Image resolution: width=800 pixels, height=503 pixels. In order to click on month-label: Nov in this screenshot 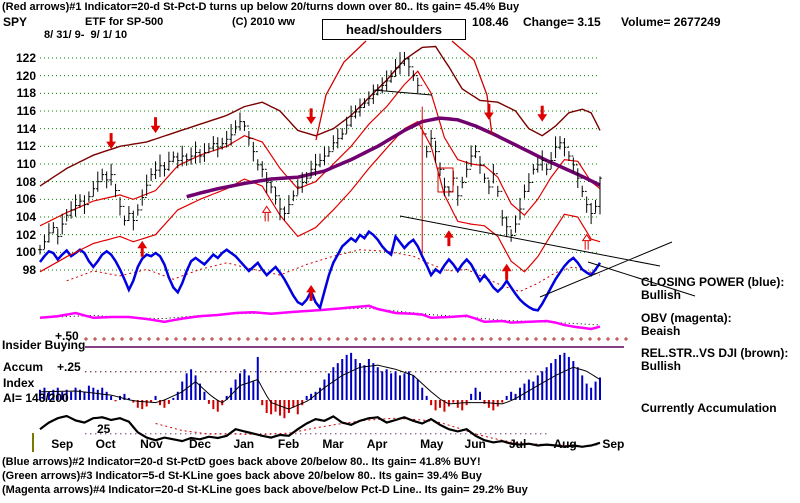, I will do `click(151, 444)`.